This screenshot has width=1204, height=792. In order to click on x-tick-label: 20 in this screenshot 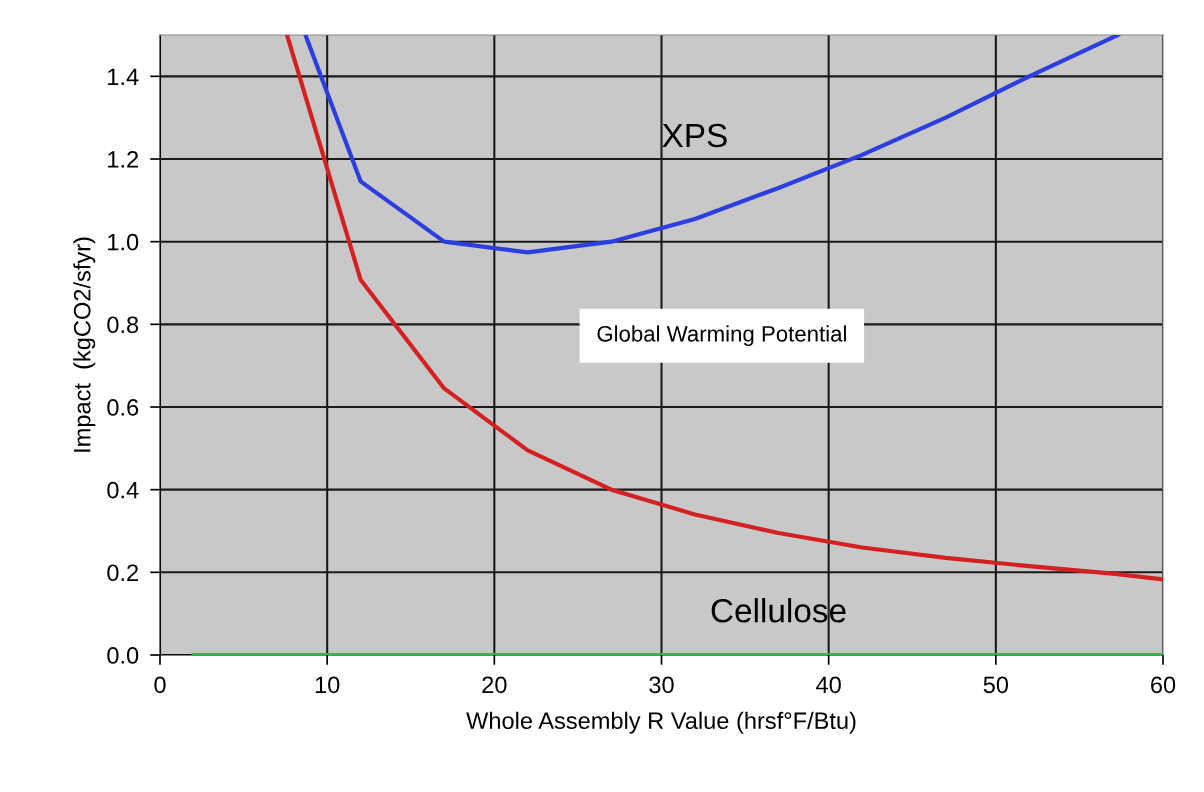, I will do `click(494, 685)`.